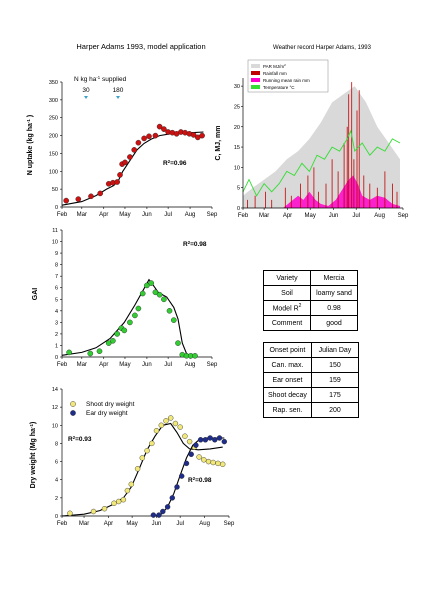 This screenshot has width=424, height=600. I want to click on variety-row: Comment good, so click(310, 323).